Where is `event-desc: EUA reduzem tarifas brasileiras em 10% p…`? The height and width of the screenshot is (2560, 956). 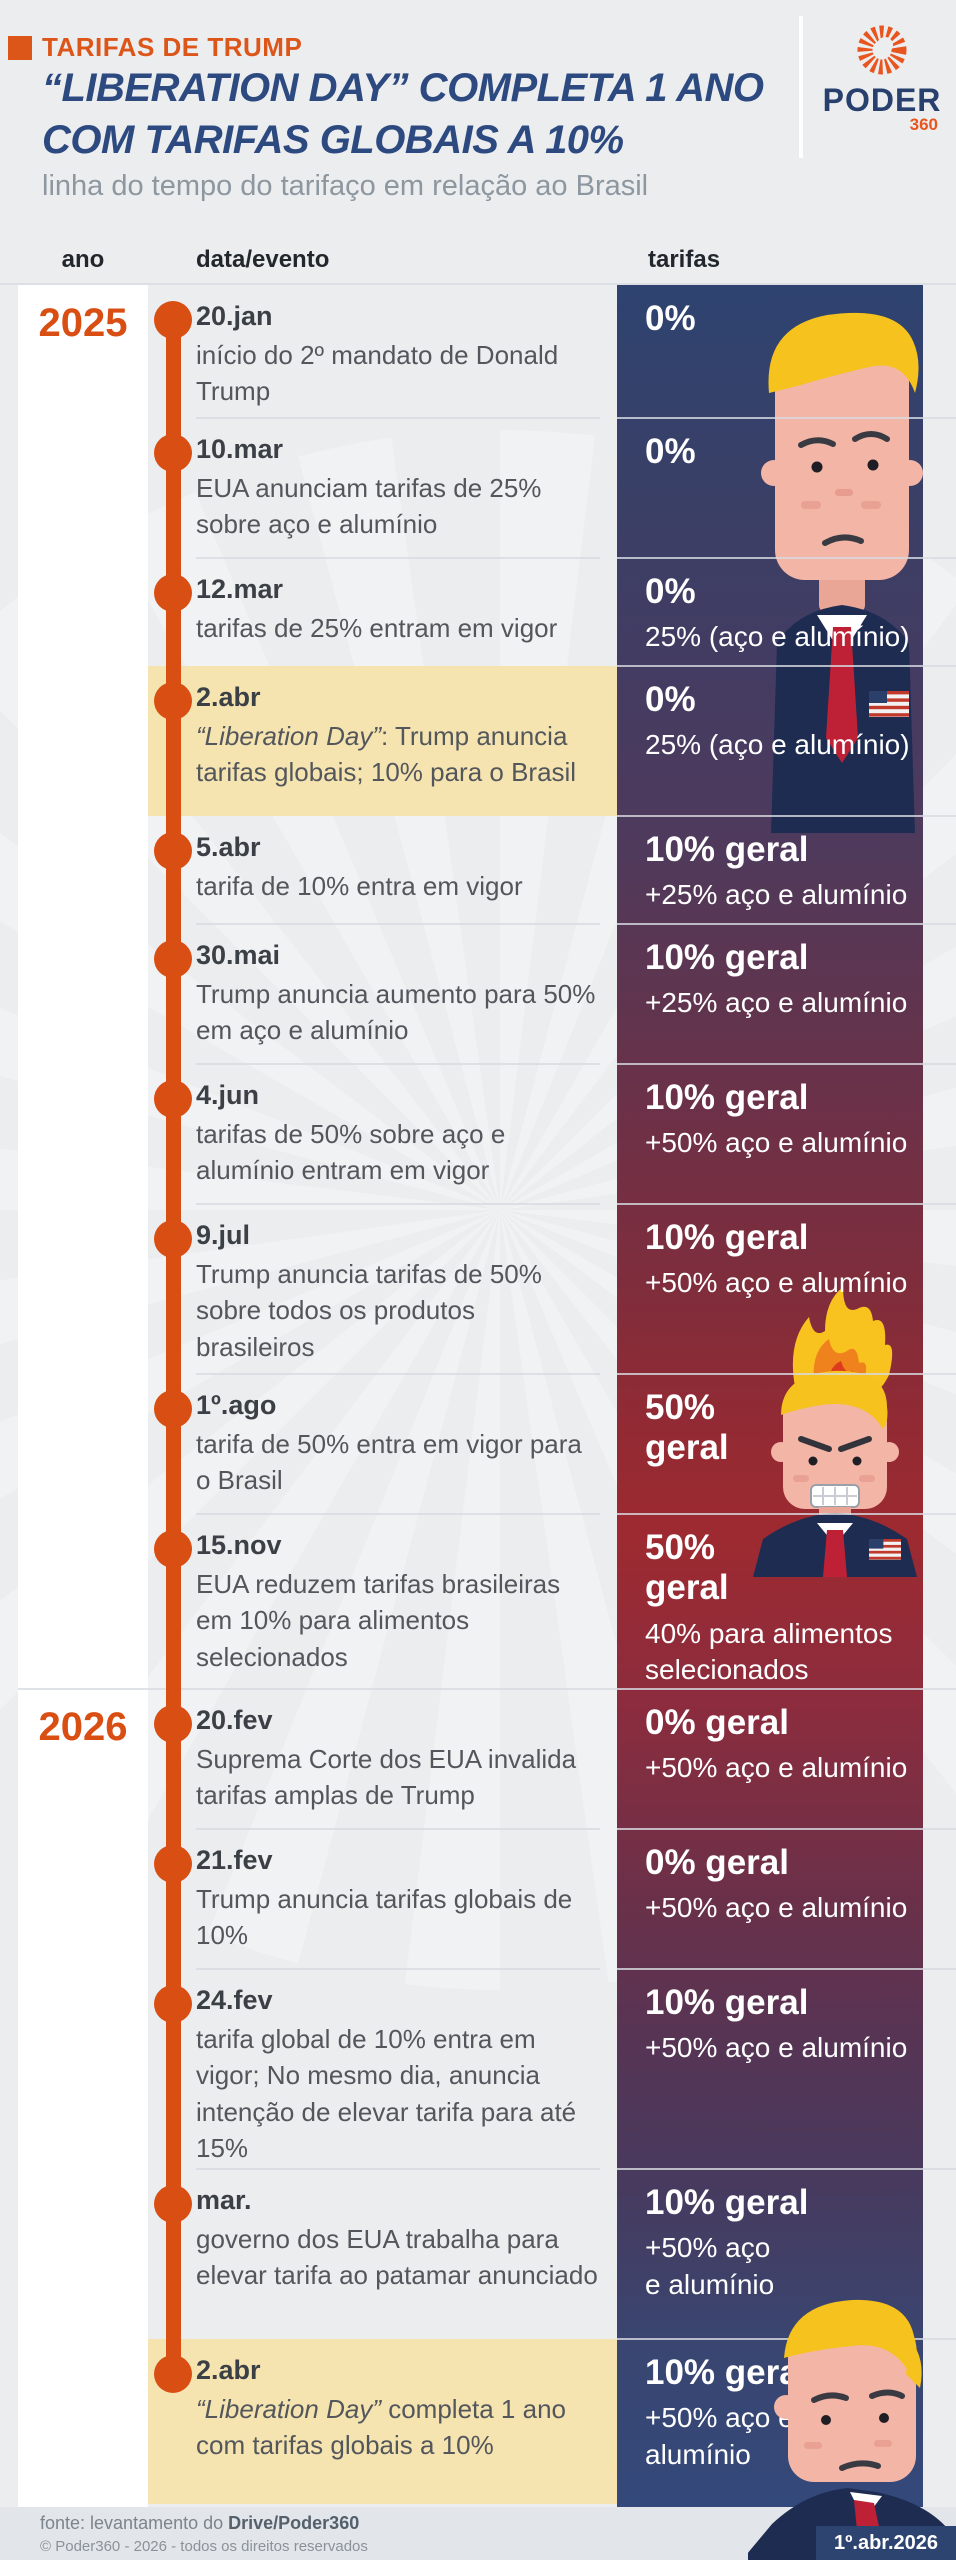 event-desc: EUA reduzem tarifas brasileiras em 10% p… is located at coordinates (398, 1620).